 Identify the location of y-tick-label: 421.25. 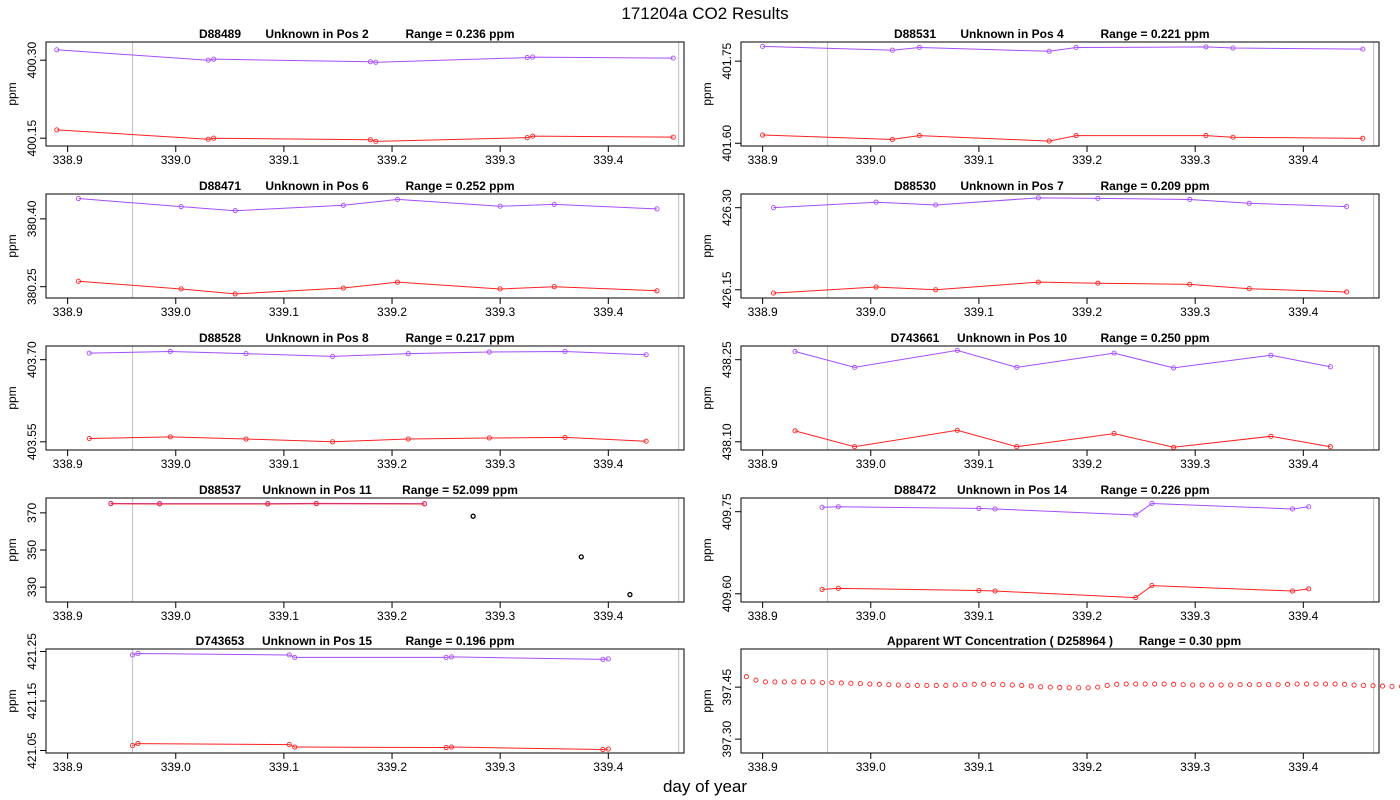
(32, 651).